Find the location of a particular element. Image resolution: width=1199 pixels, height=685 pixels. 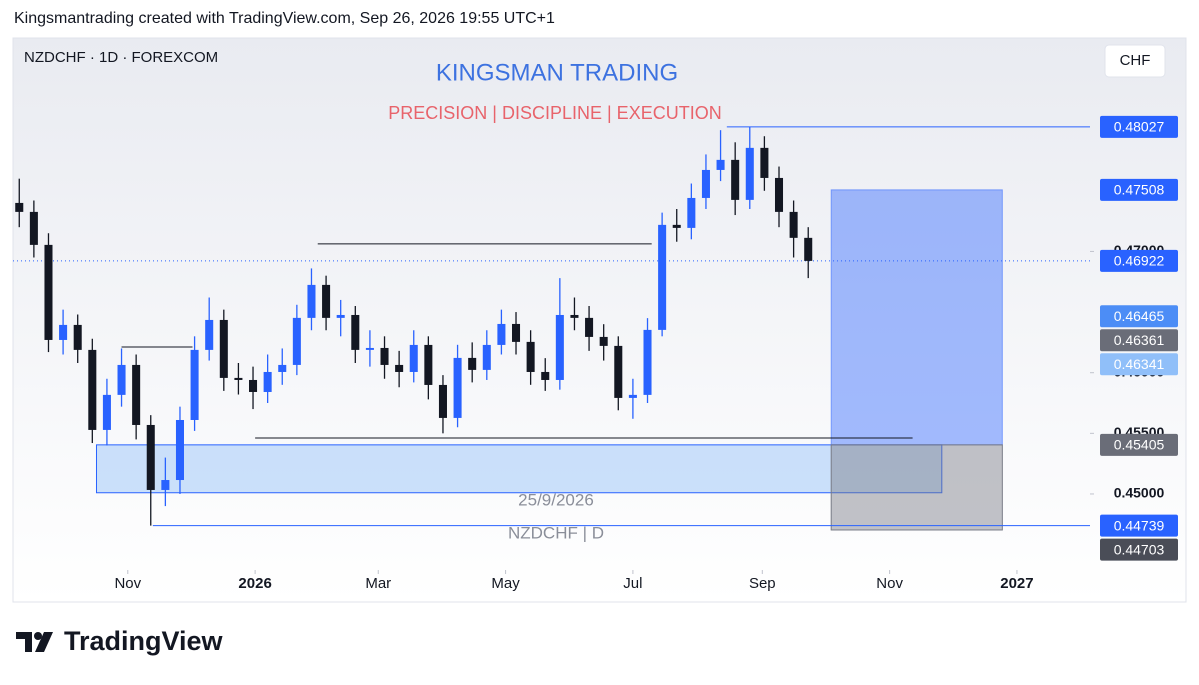

position-target is located at coordinates (916, 317).